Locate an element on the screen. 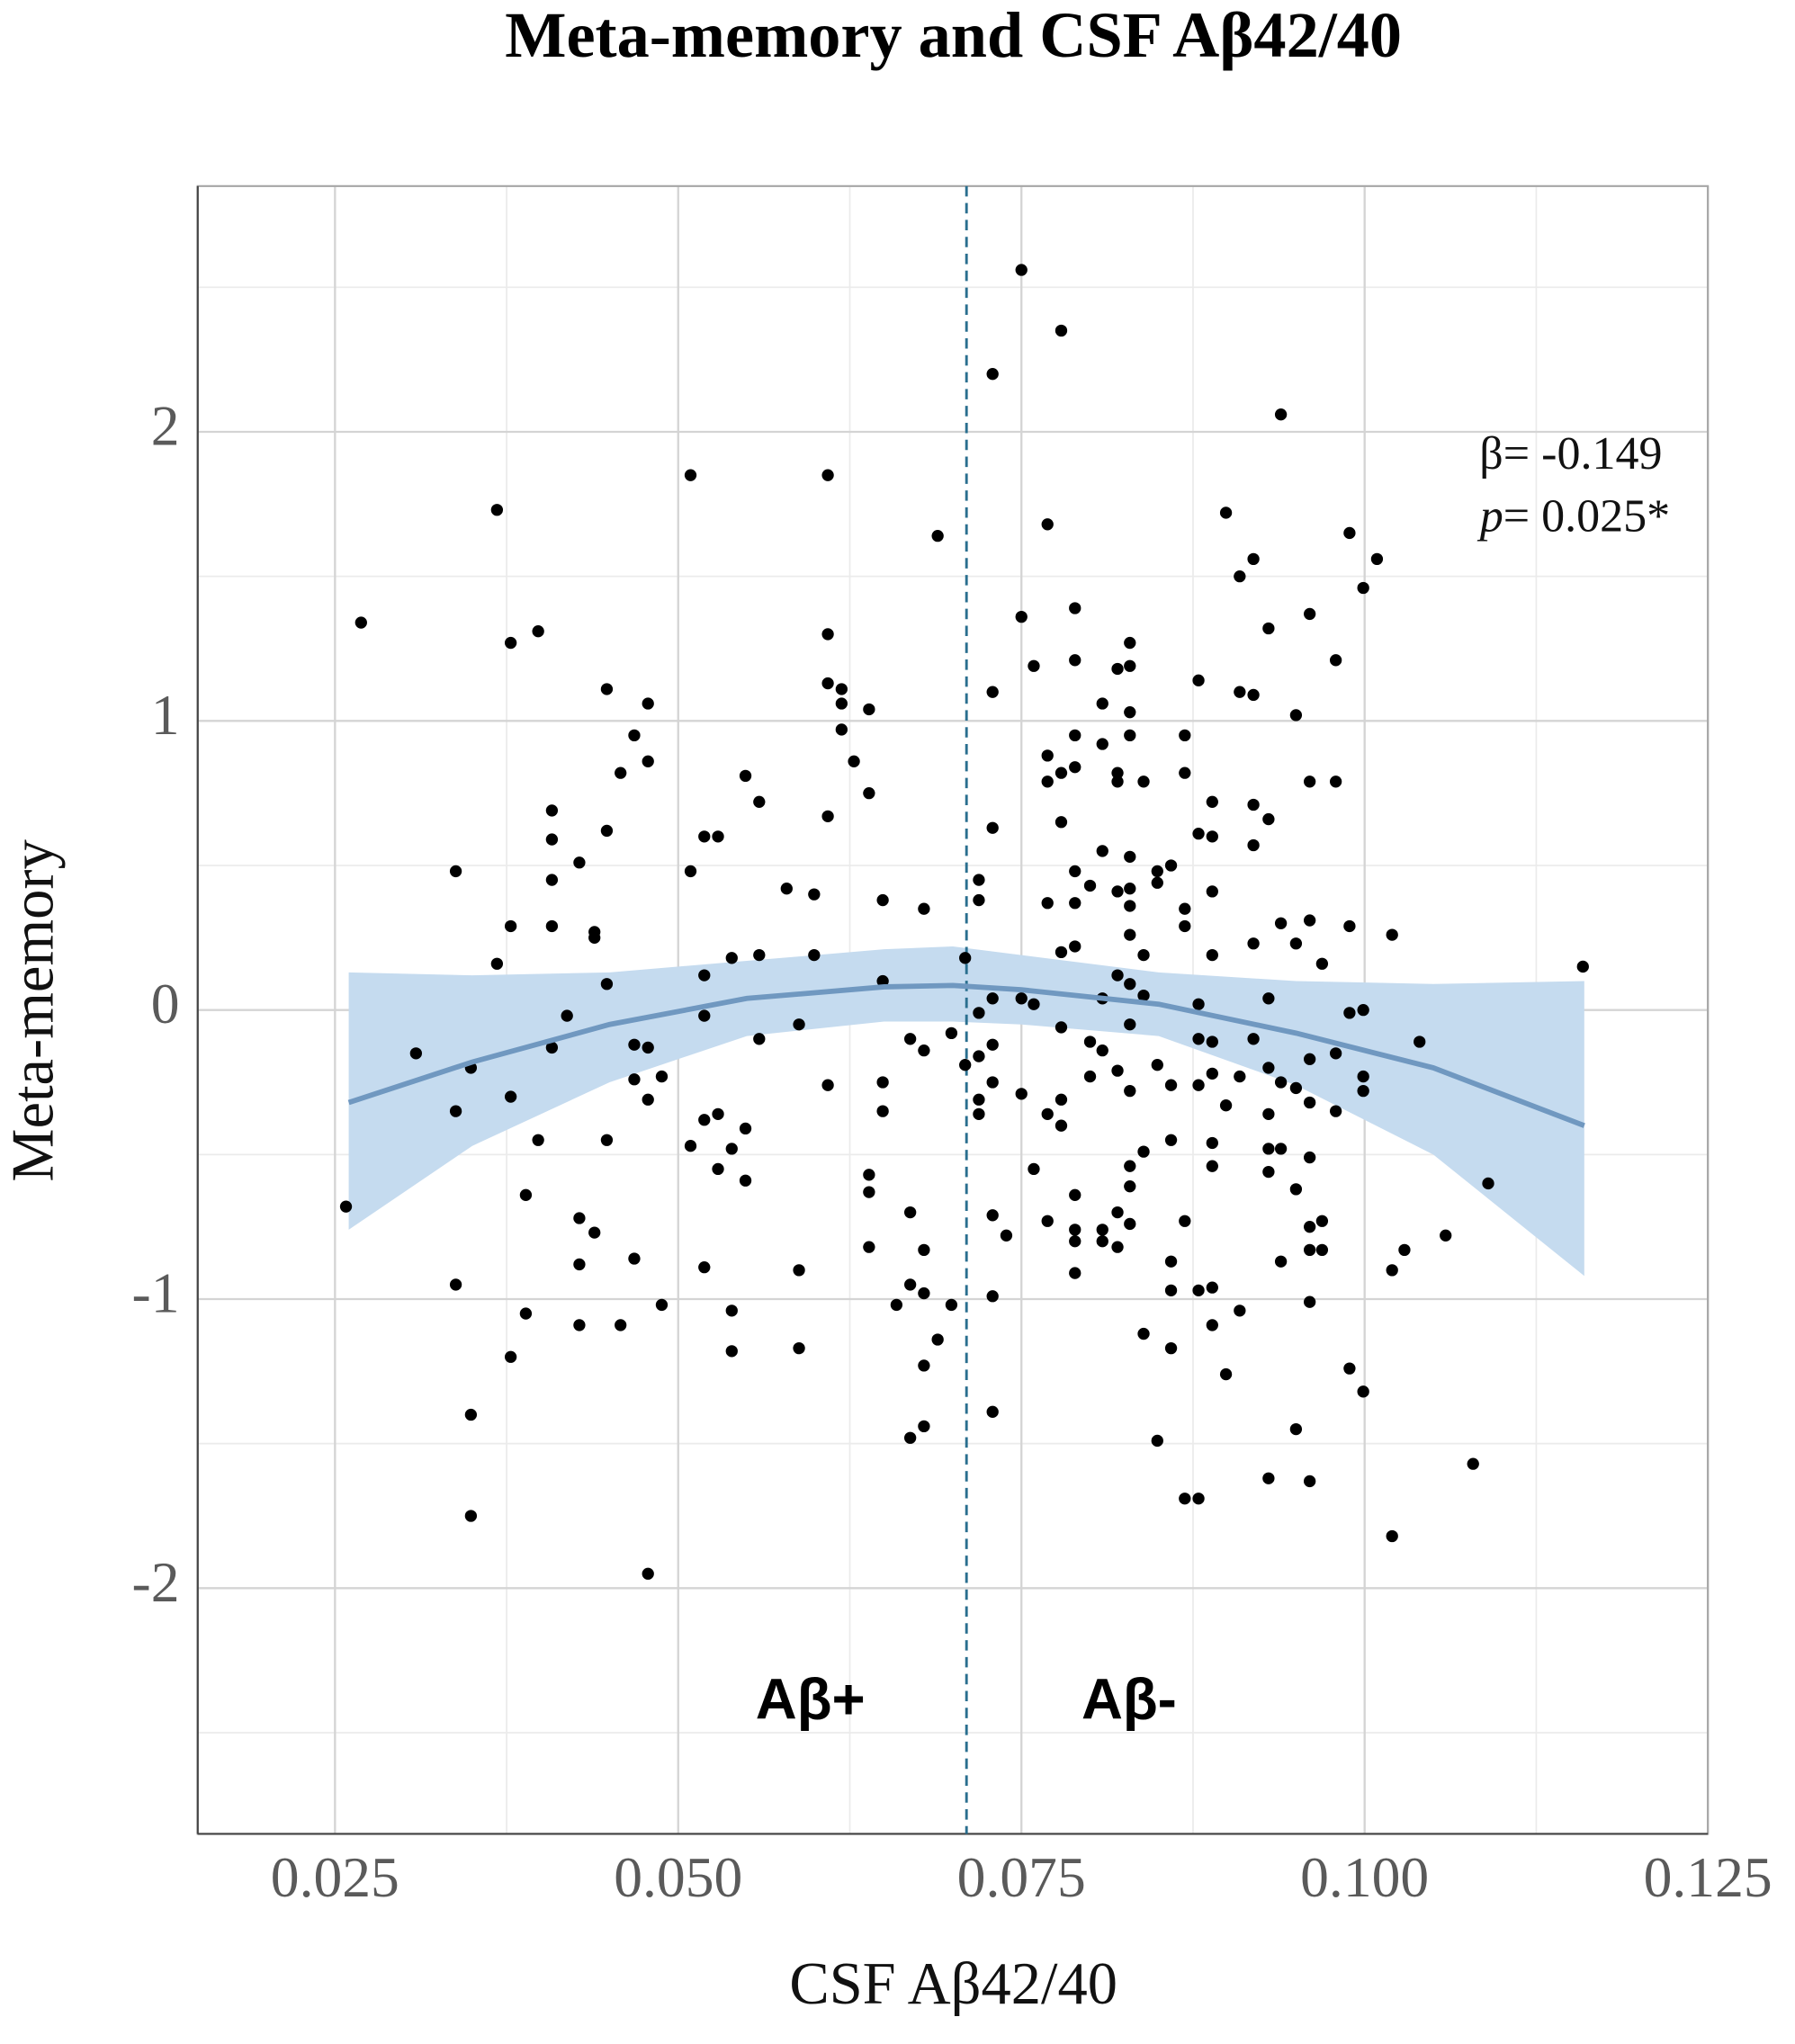  beta-annotation: β= -0.149 is located at coordinates (1571, 454).